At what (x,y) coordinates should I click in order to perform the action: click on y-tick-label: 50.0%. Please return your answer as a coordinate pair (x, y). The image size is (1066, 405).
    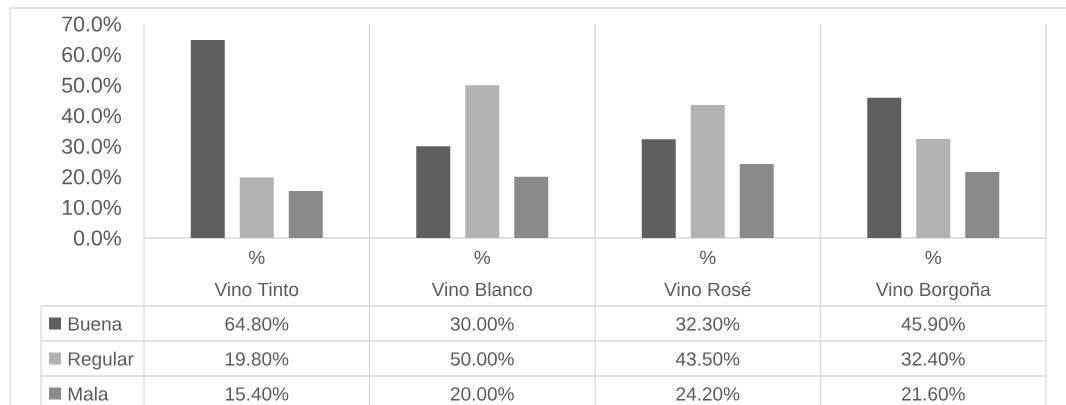
    Looking at the image, I should click on (91, 85).